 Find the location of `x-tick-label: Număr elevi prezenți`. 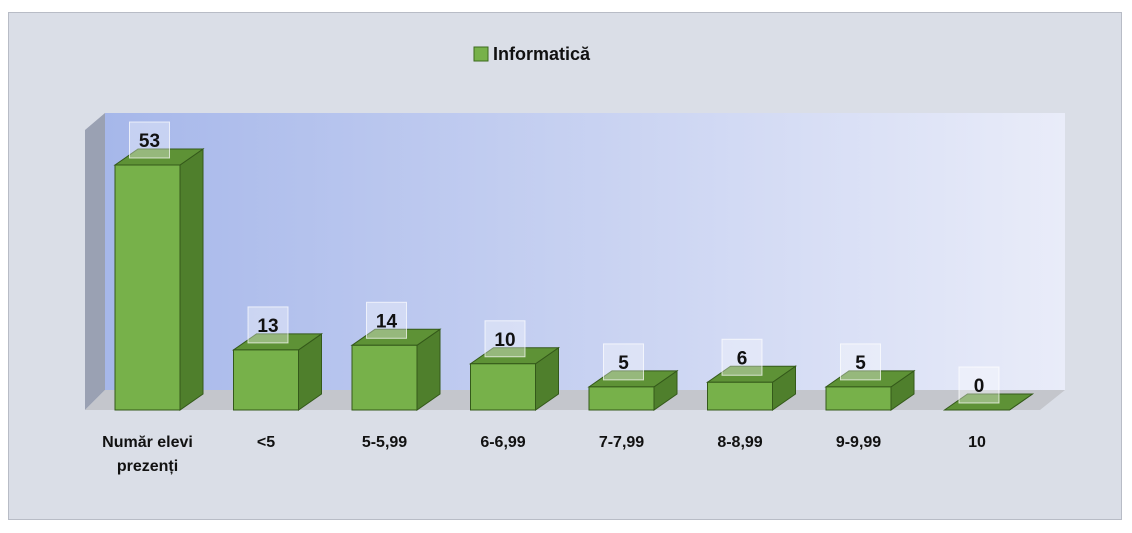

x-tick-label: Număr elevi prezenți is located at coordinates (147, 454).